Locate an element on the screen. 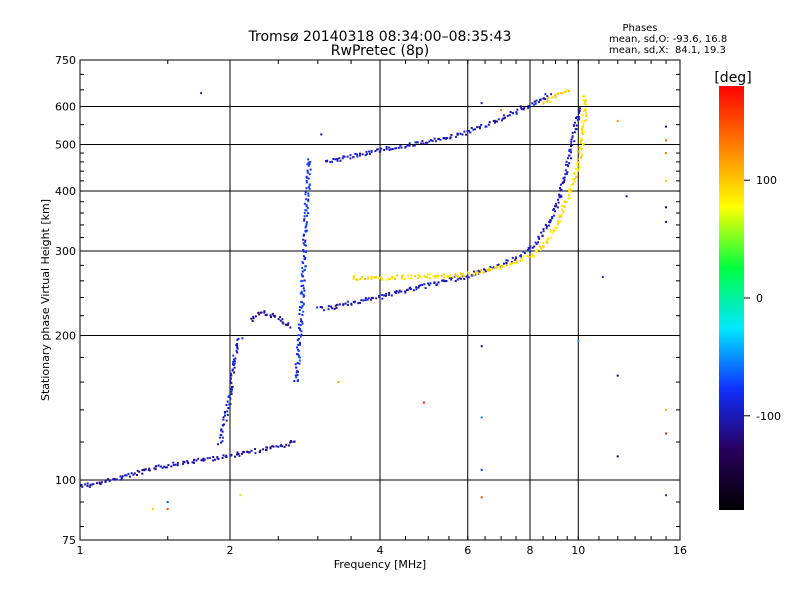  colorbar-label: [deg] is located at coordinates (732, 78).